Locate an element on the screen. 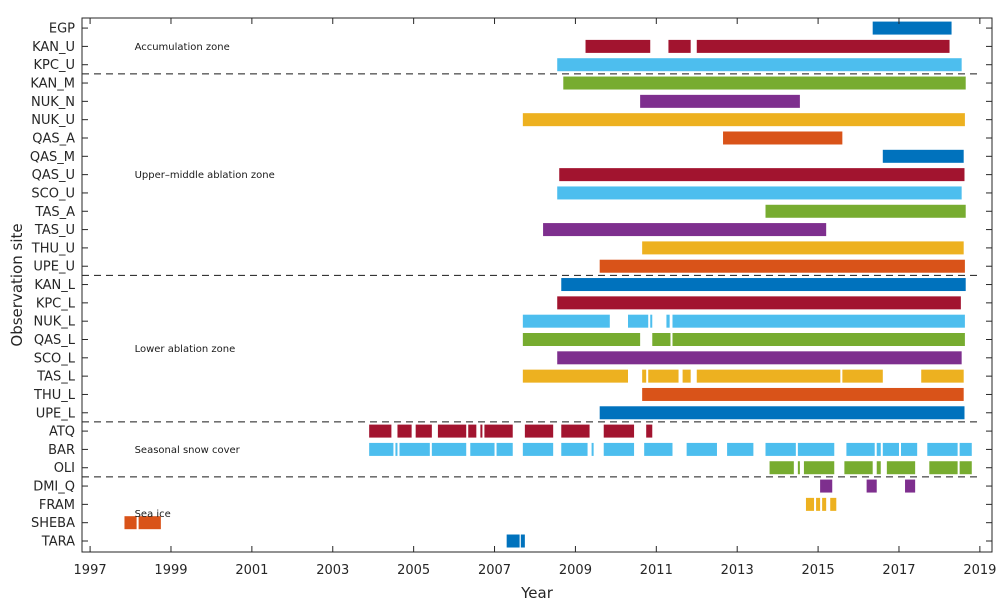  y-tick-label-kan-m: KAN_M is located at coordinates (52, 84).